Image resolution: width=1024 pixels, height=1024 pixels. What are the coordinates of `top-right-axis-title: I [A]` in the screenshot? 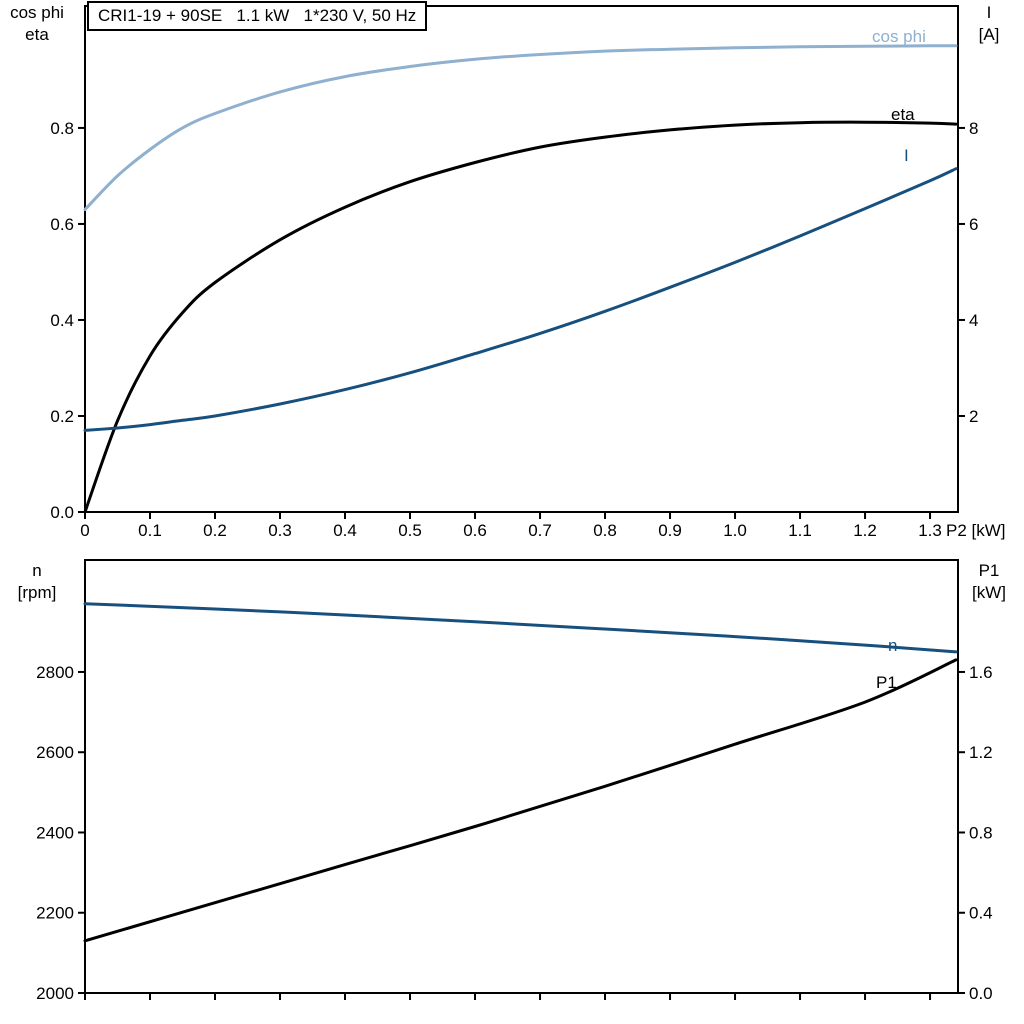 It's located at (989, 24).